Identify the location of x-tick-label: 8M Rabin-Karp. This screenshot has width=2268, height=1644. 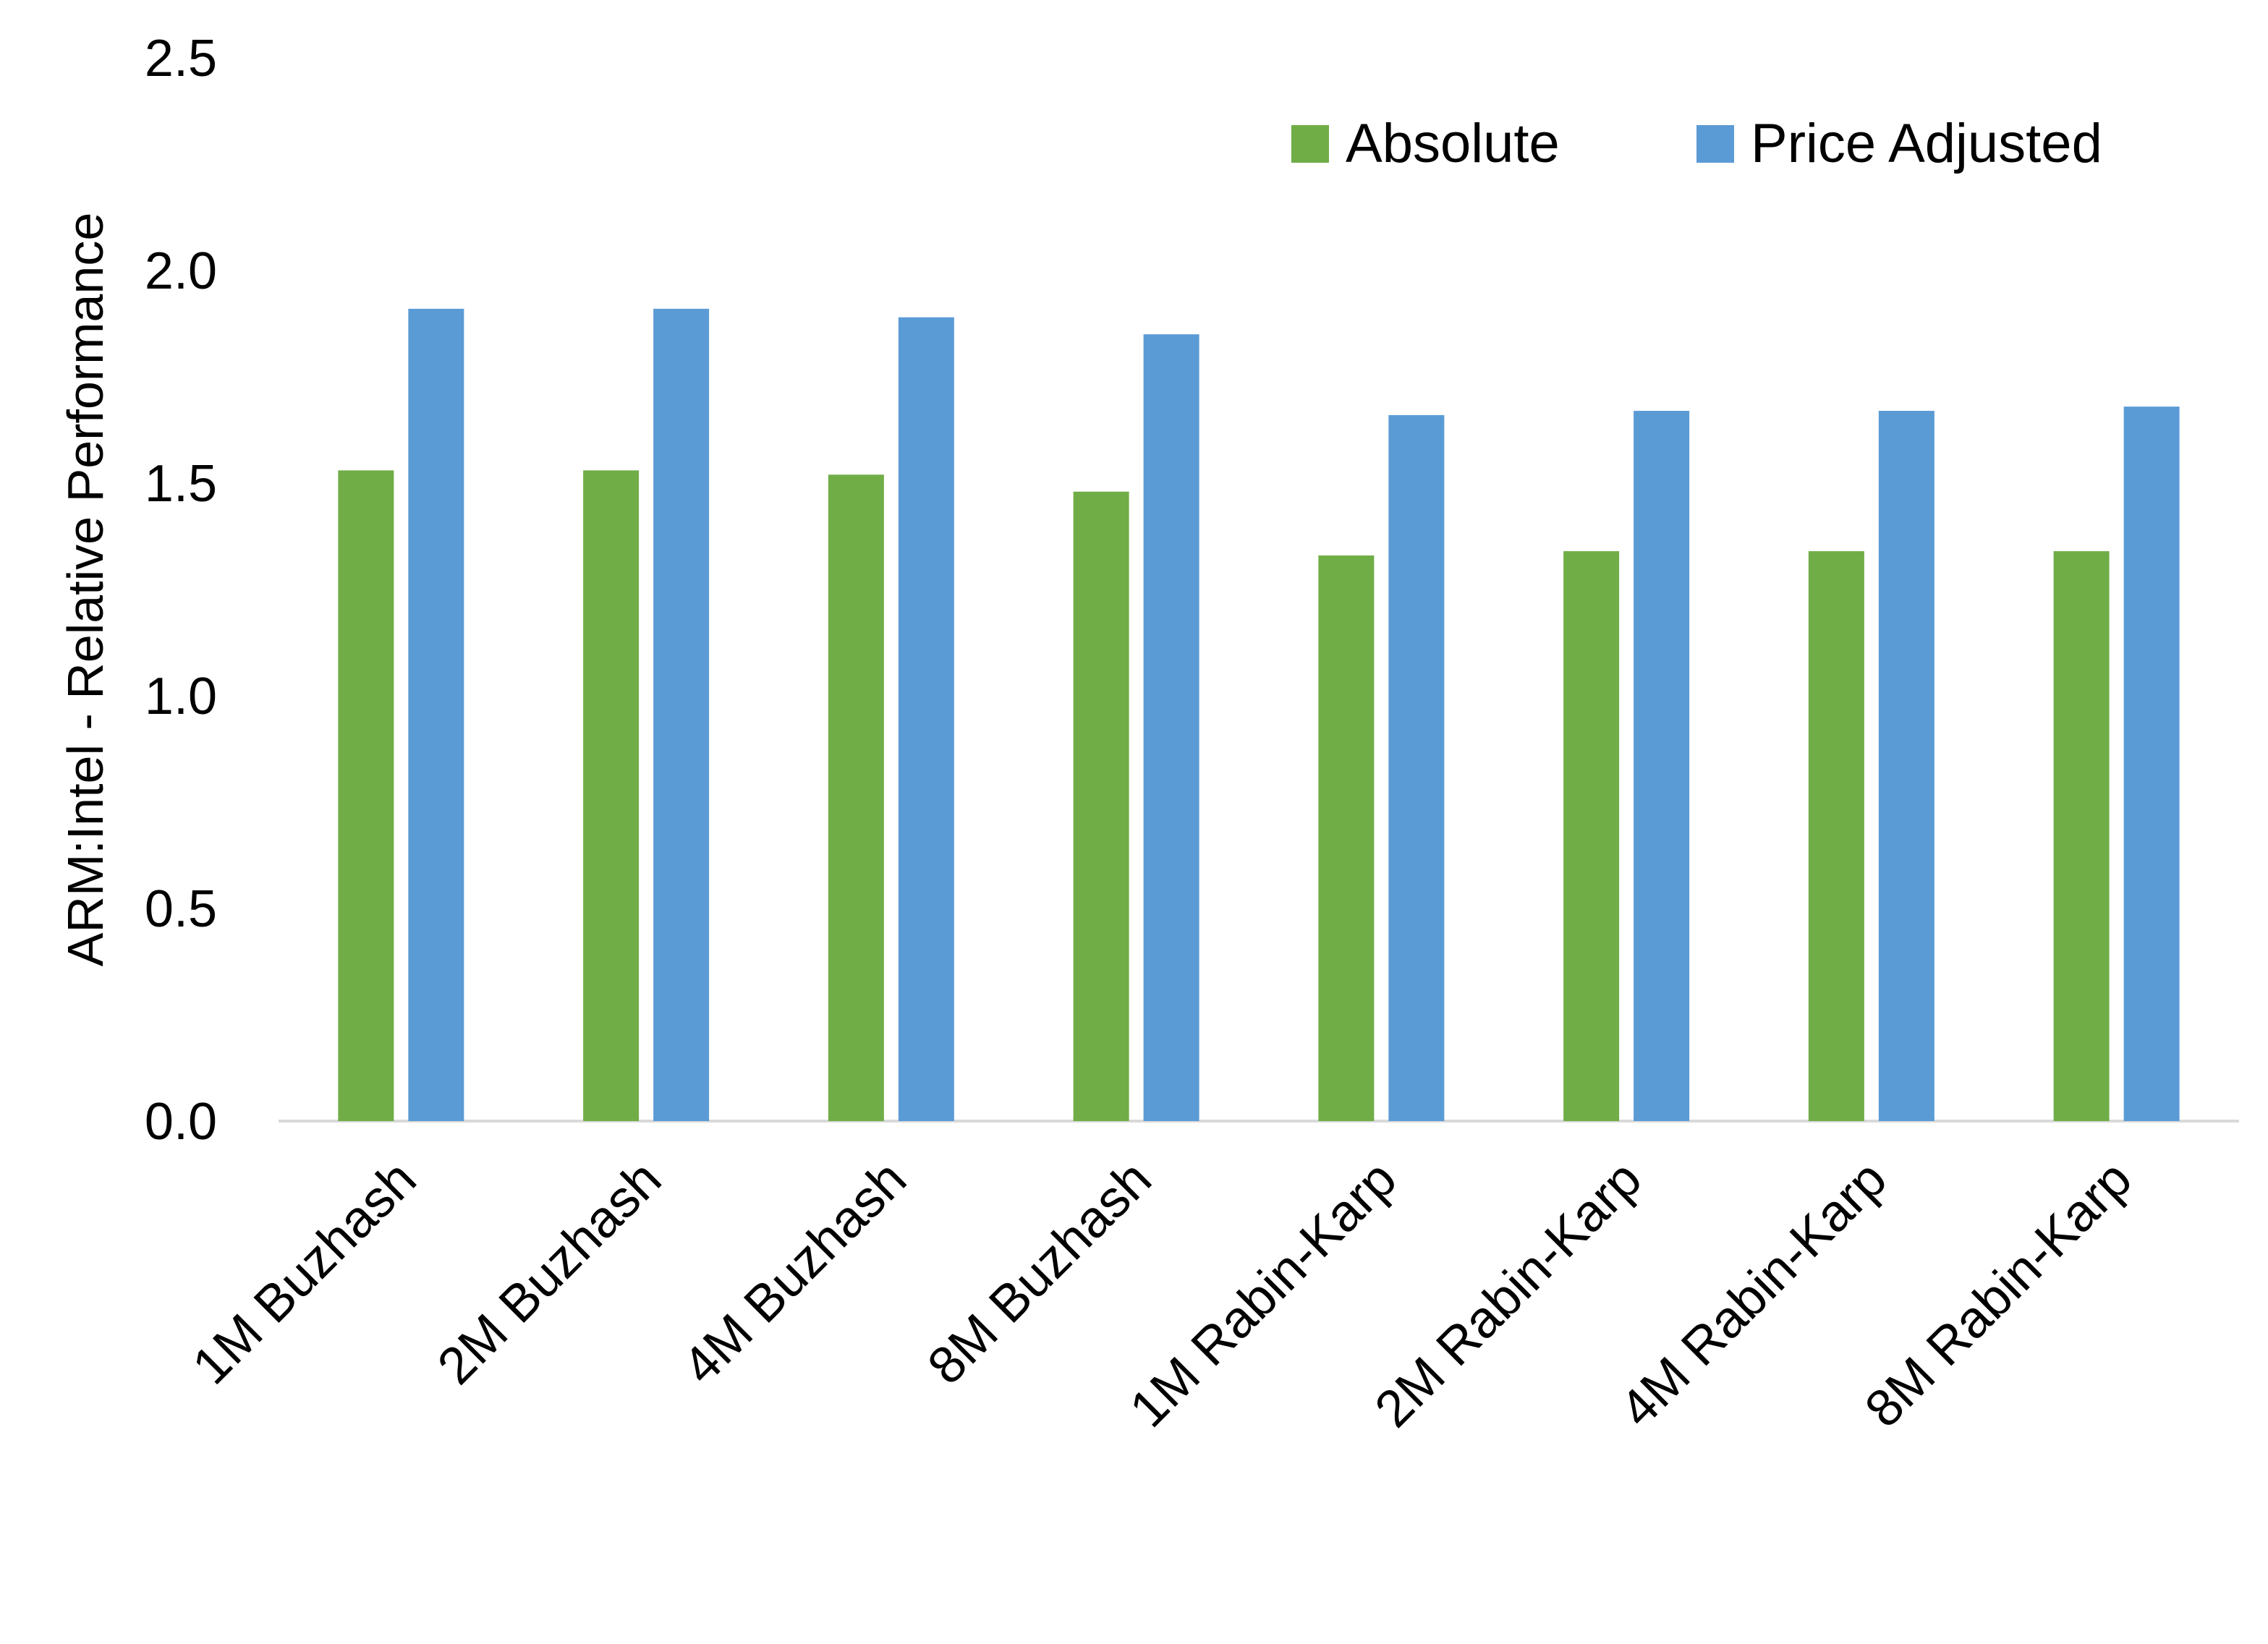
(1998, 1294).